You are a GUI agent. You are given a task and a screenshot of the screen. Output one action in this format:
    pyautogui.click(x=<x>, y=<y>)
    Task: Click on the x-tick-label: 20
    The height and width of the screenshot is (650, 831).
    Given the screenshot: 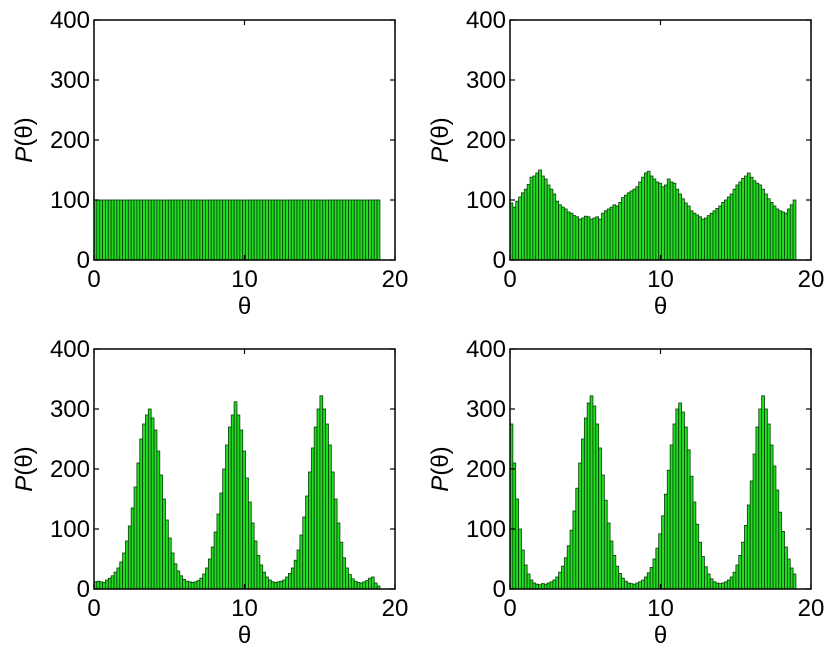 What is the action you would take?
    pyautogui.click(x=811, y=279)
    